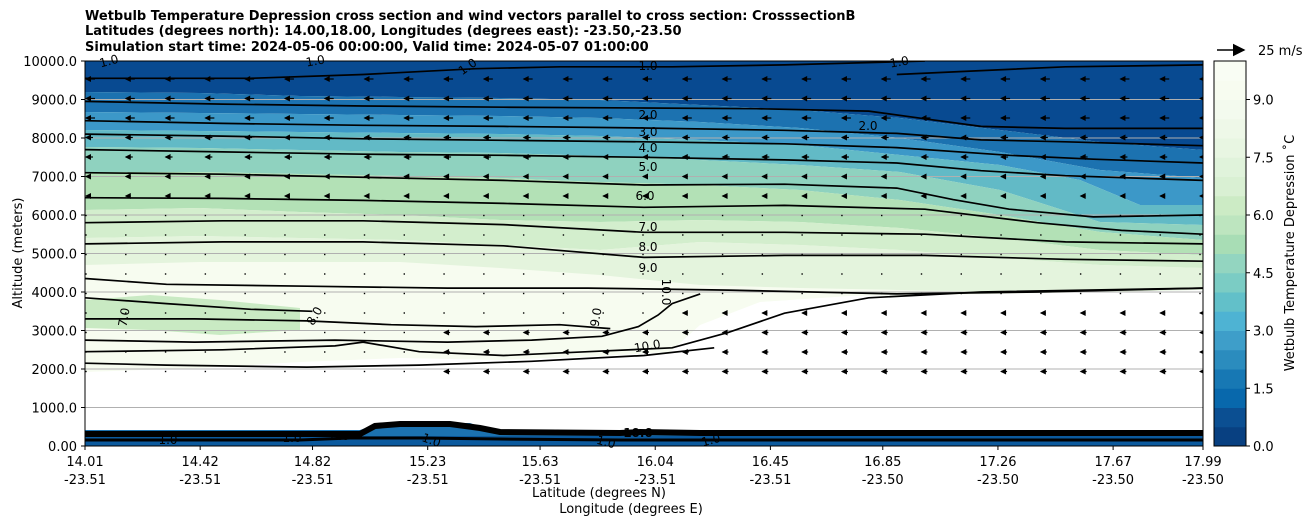 This screenshot has width=1312, height=526. I want to click on y-tick-label: 5000.0, so click(55, 255).